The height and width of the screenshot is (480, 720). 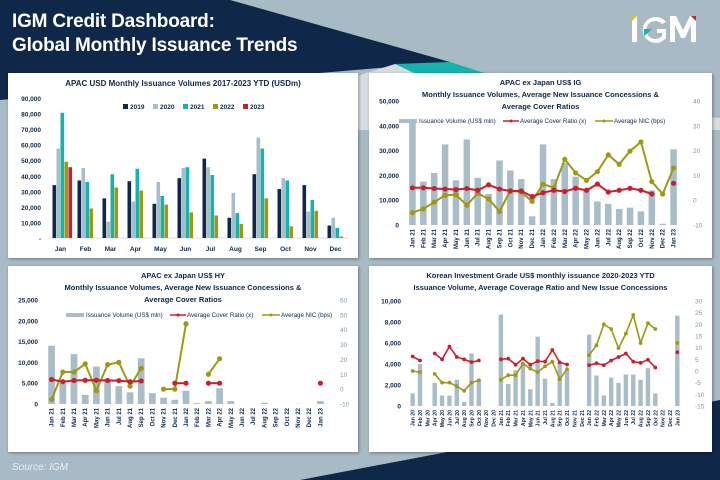 What do you see at coordinates (457, 121) in the screenshot?
I see `legend-label-volume: Issuance Volume (US$ mln)` at bounding box center [457, 121].